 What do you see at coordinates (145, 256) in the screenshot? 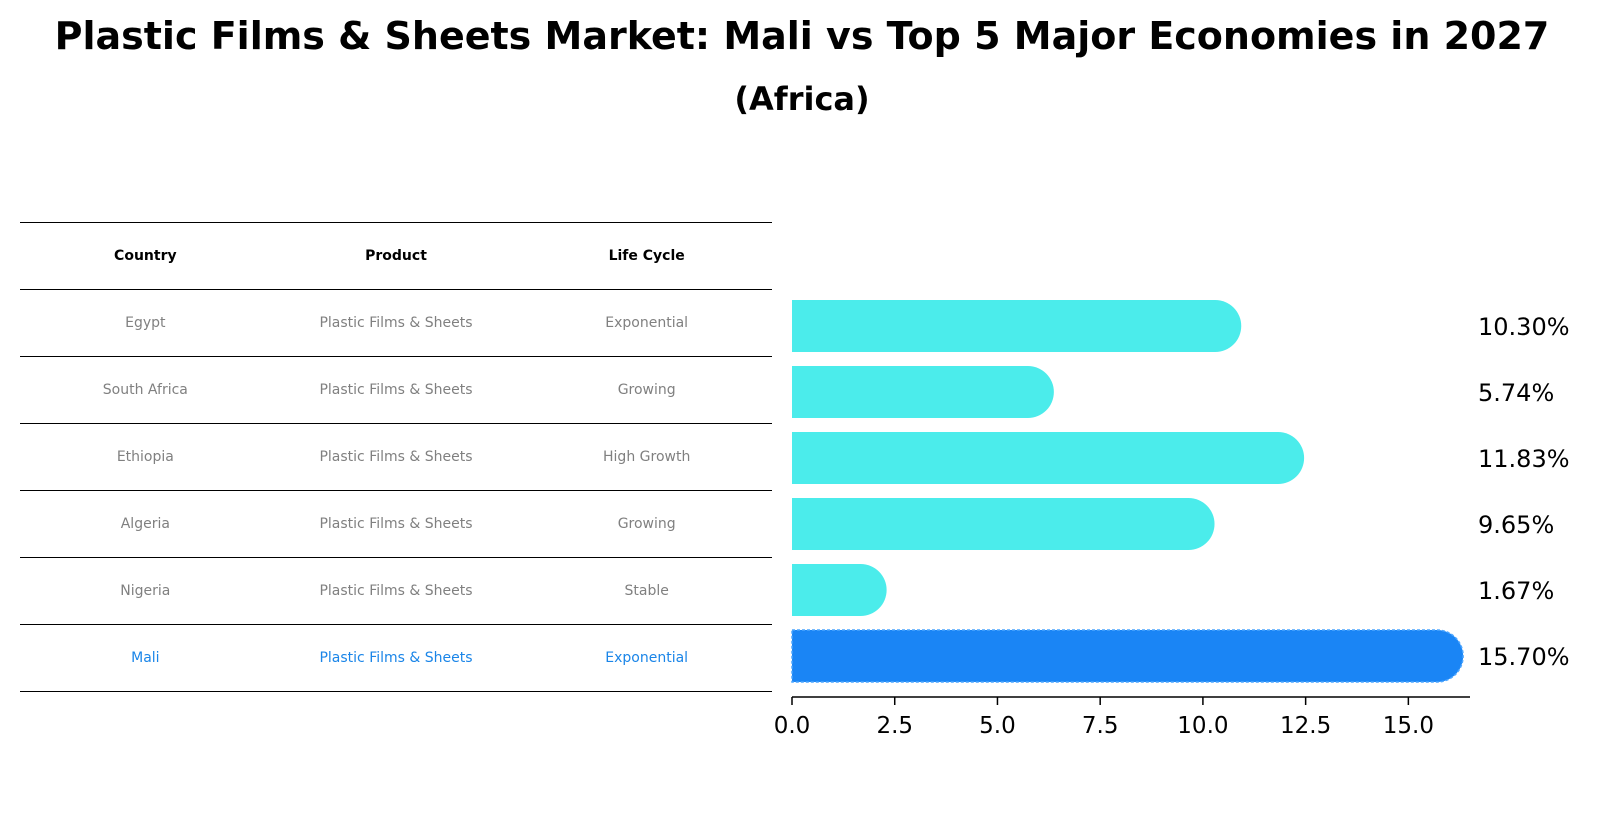
I see `header-country: Country` at bounding box center [145, 256].